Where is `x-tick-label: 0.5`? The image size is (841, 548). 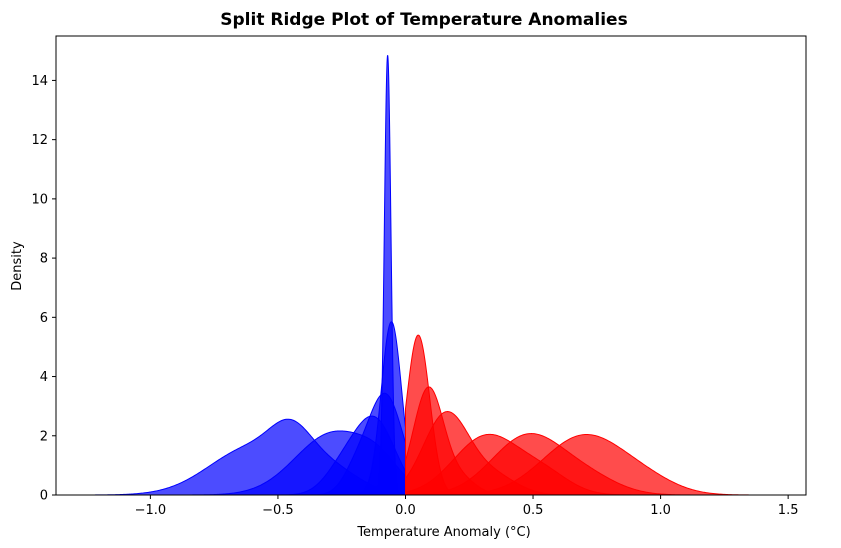
x-tick-label: 0.5 is located at coordinates (533, 510).